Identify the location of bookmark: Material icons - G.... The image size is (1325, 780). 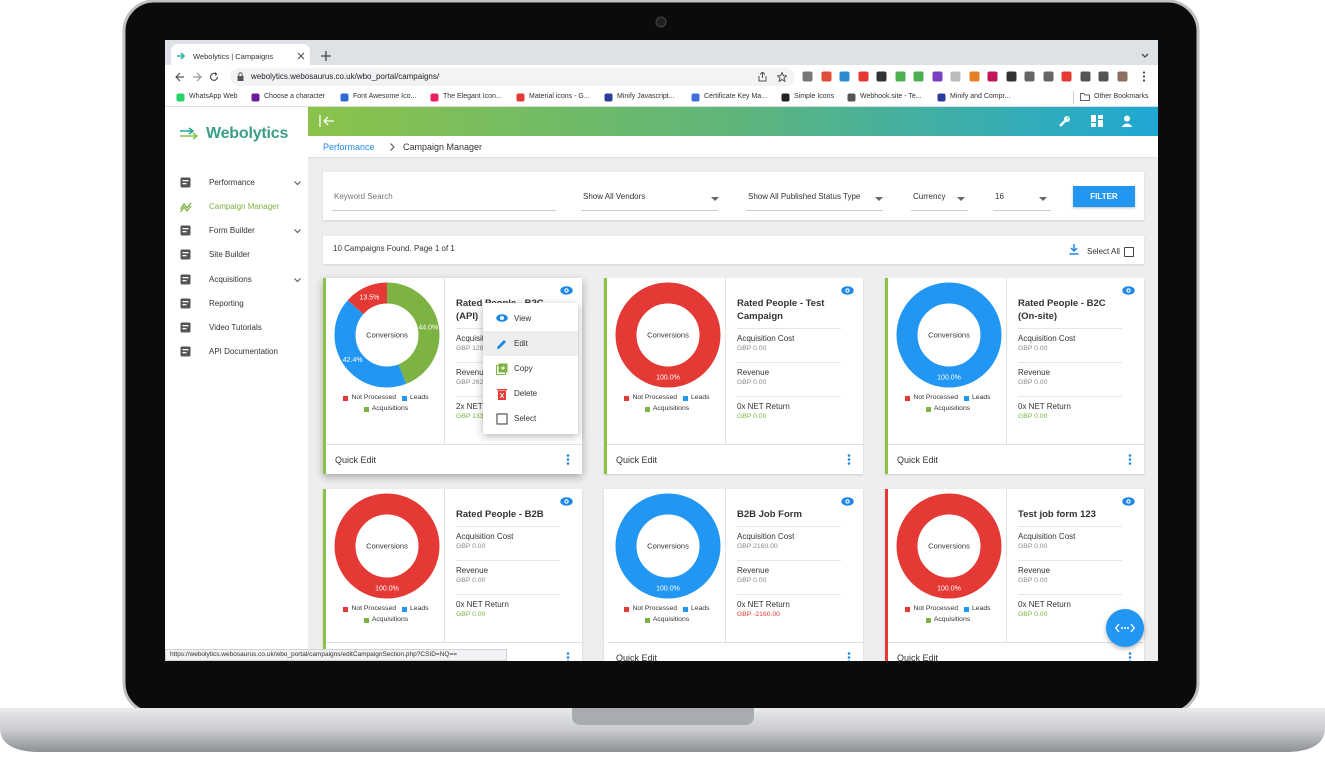
(559, 97).